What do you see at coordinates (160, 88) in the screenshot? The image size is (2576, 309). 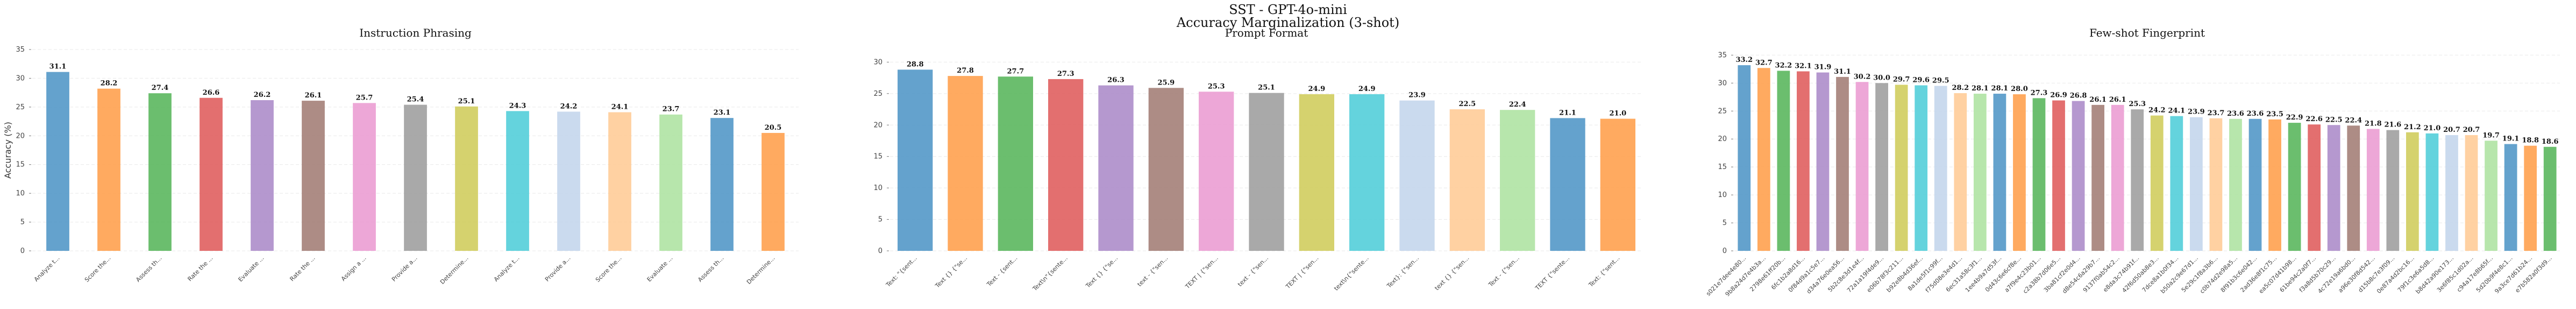 I see `data-label: 27.4` at bounding box center [160, 88].